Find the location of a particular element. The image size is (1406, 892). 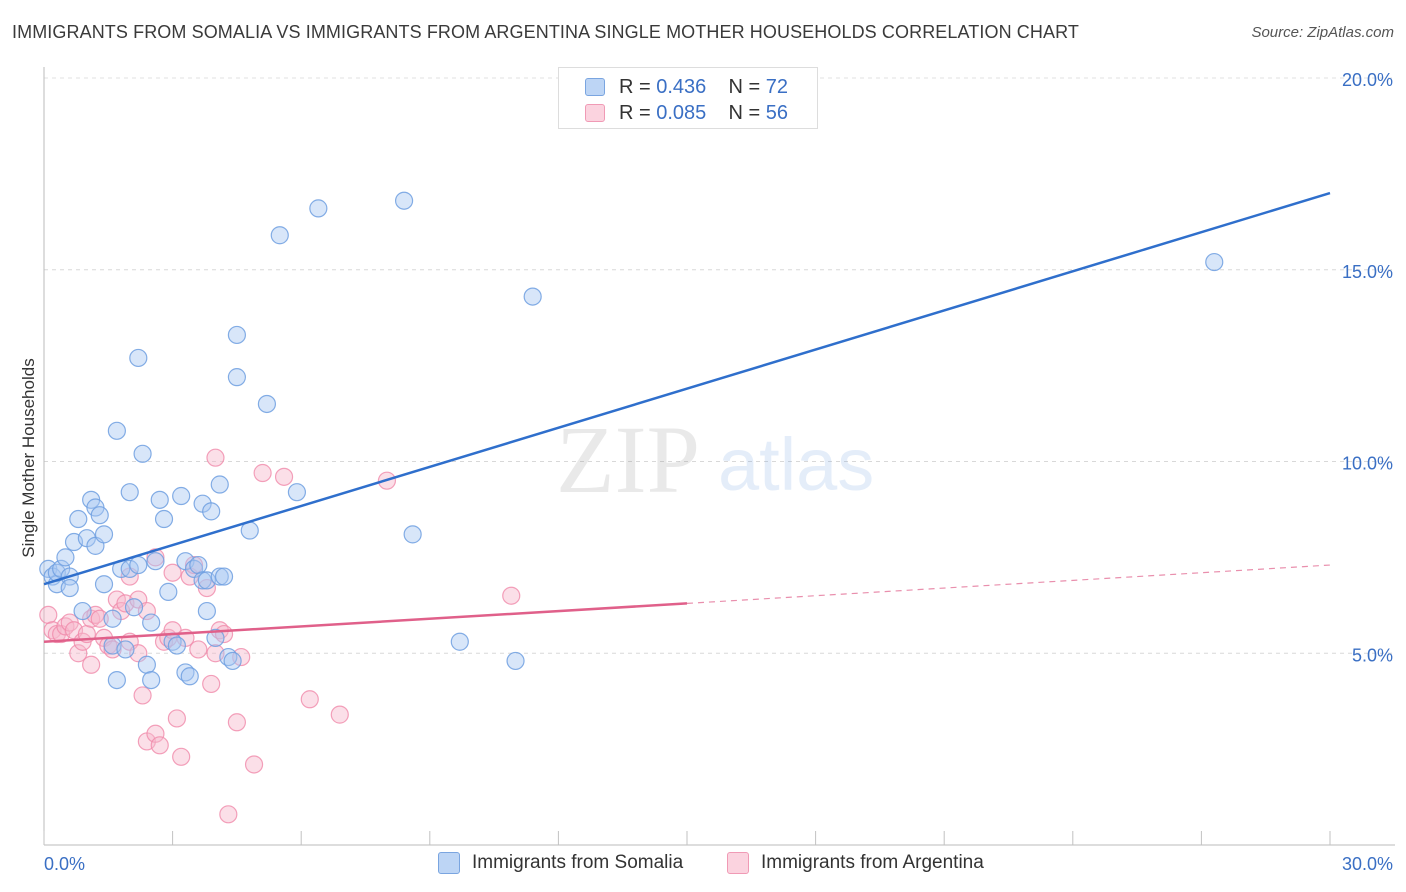

legend-n-label: N = is located at coordinates (747, 87).